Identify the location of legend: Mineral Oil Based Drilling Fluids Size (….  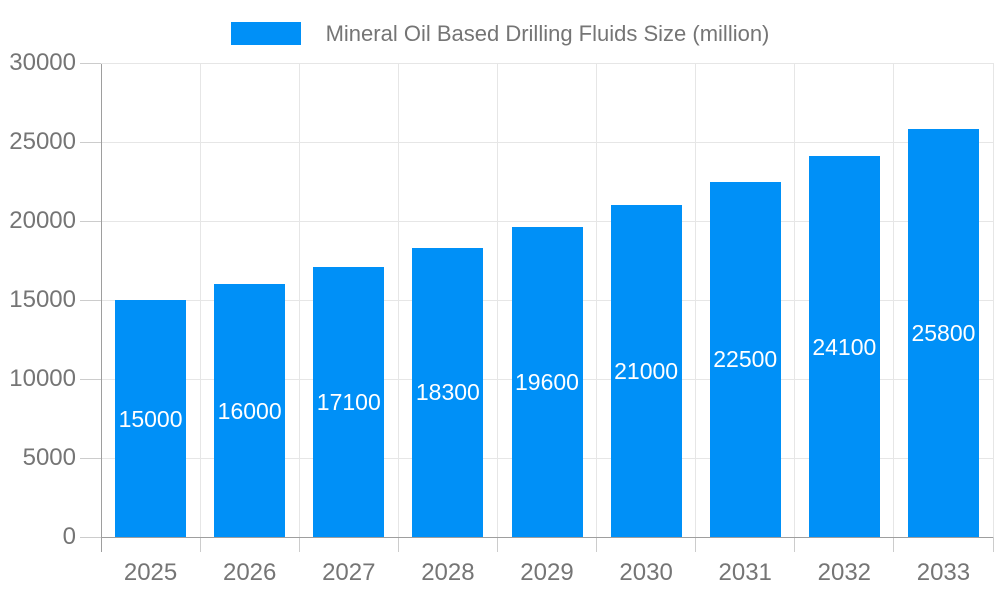
(500, 33).